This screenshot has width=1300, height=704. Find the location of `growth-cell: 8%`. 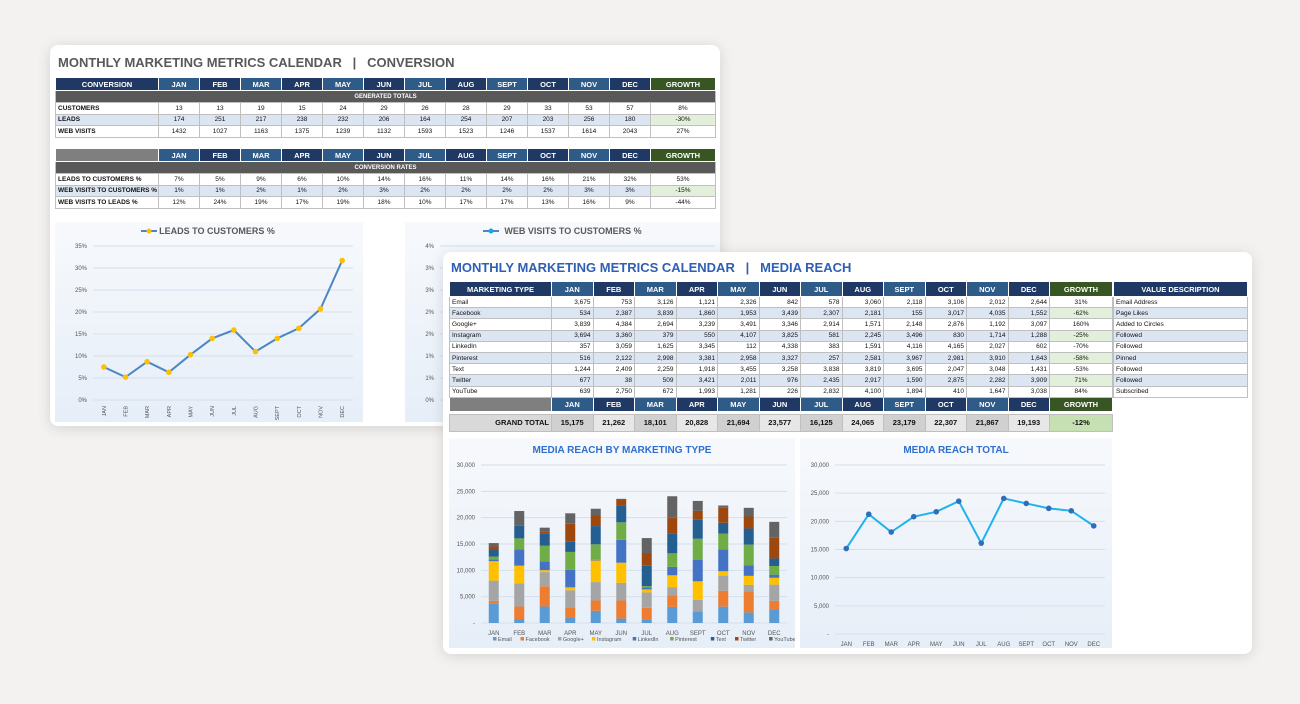

growth-cell: 8% is located at coordinates (683, 108).